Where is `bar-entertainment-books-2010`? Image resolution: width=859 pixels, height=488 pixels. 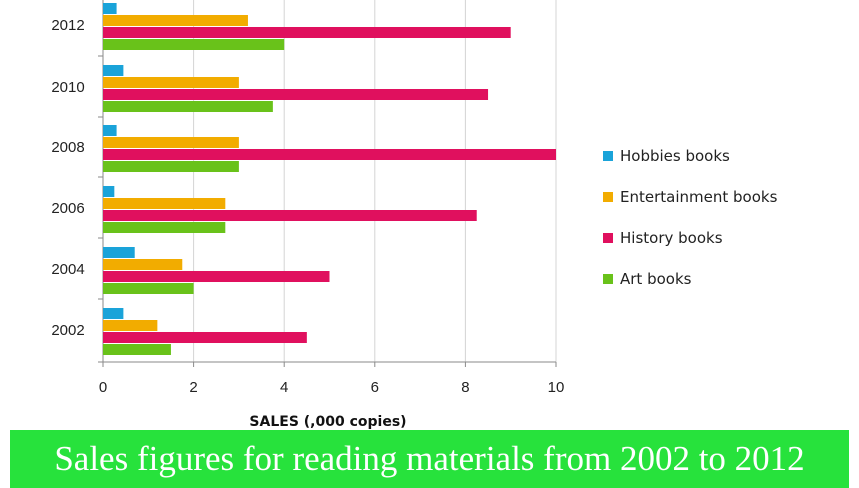
bar-entertainment-books-2010 is located at coordinates (171, 82).